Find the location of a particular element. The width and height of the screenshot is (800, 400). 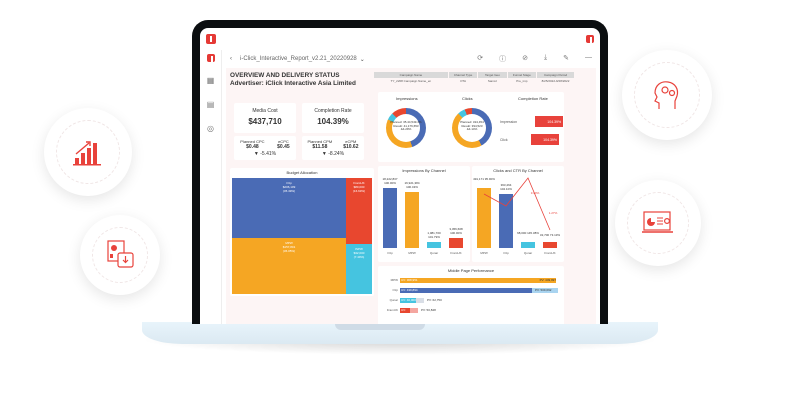

kpi-label: eCPC is located at coordinates (283, 141).